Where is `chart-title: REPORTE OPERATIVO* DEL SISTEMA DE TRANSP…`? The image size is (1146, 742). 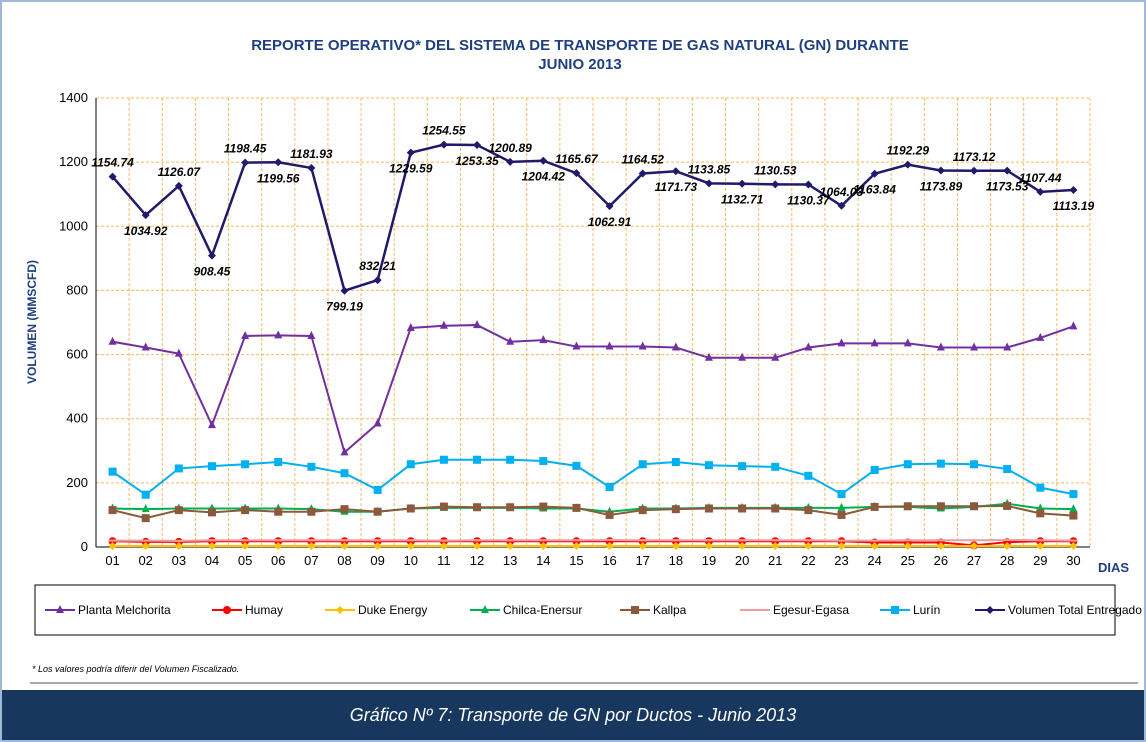
chart-title: REPORTE OPERATIVO* DEL SISTEMA DE TRANSP… is located at coordinates (580, 45).